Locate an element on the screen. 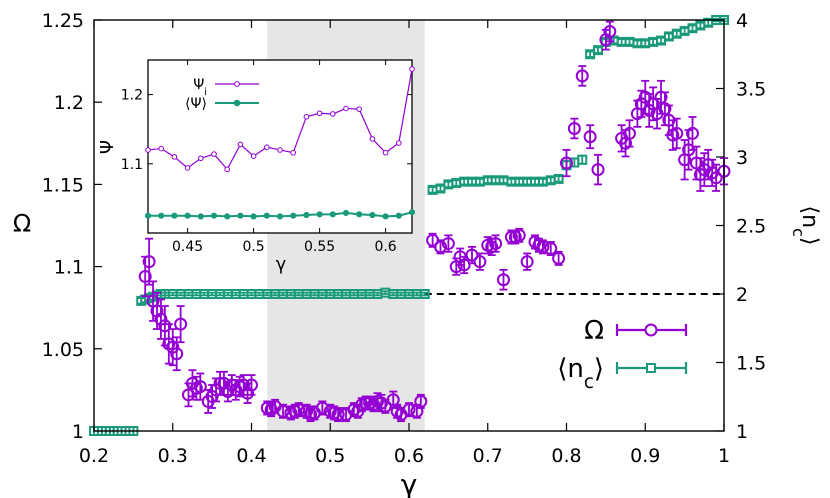  inset-y-tick-label: 1.2 is located at coordinates (132, 96).